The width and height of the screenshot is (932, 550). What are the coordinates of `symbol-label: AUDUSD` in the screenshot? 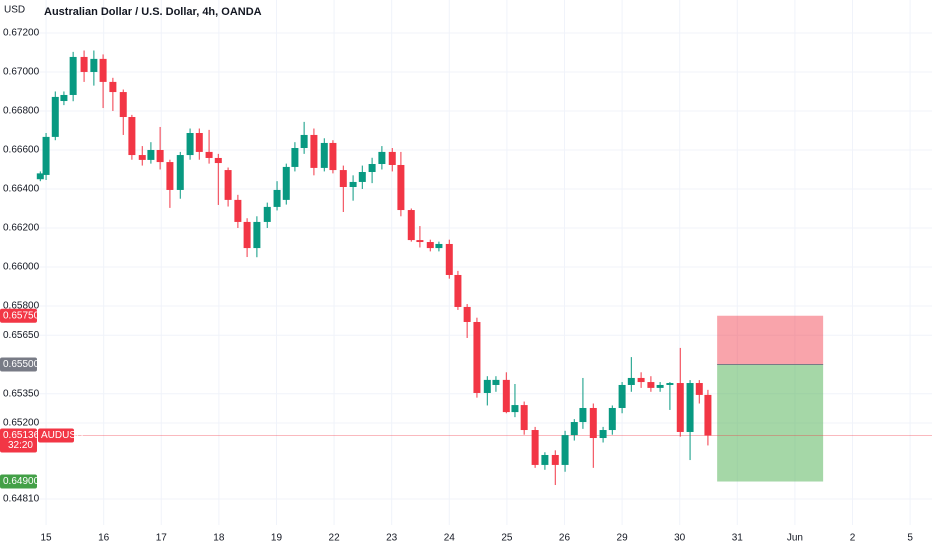 It's located at (62, 435).